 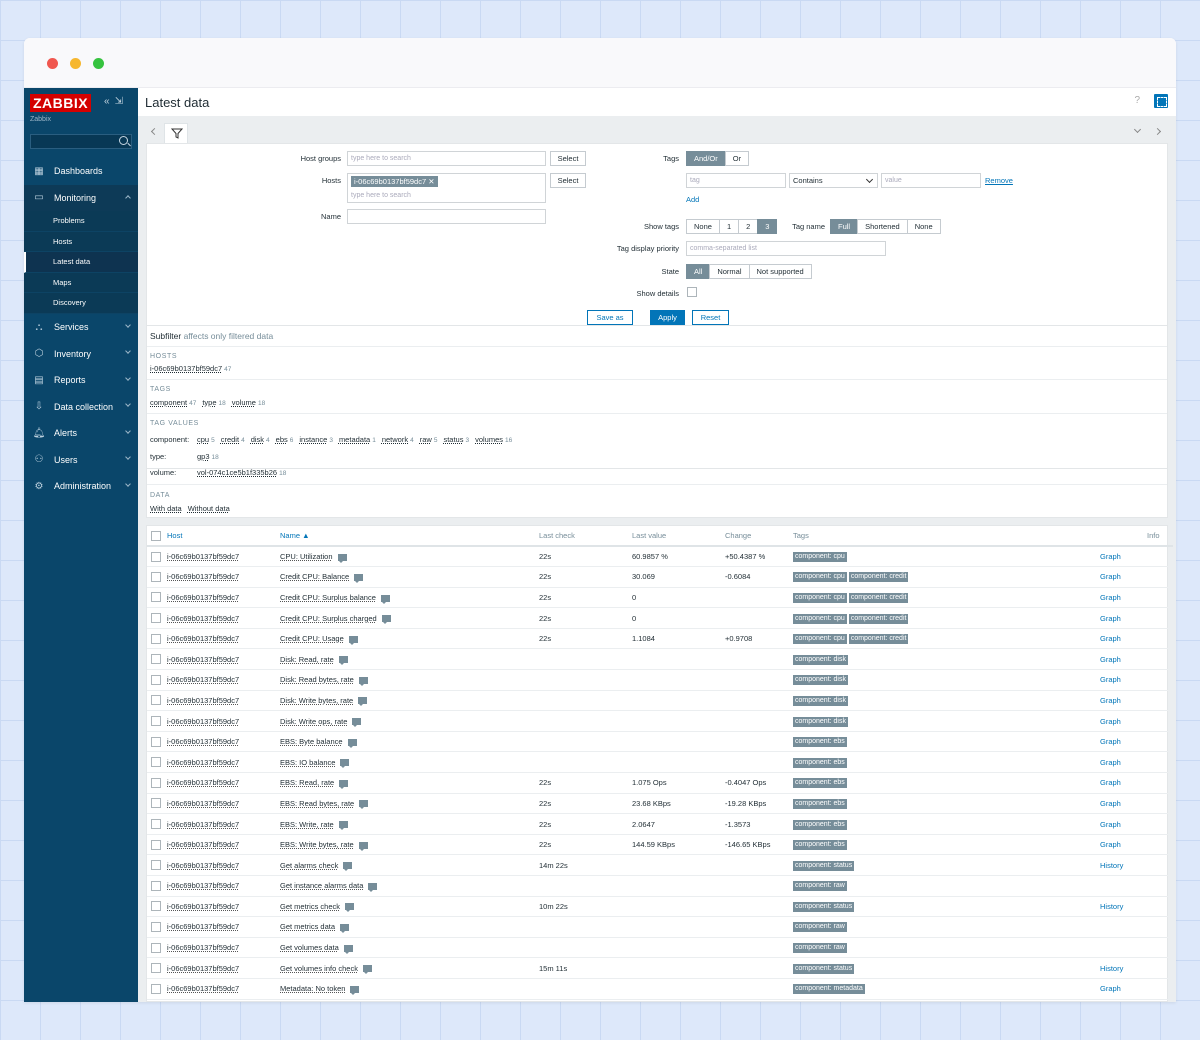 I want to click on sidebar-item-alerts: 🔔︎ Alerts, so click(x=81, y=433).